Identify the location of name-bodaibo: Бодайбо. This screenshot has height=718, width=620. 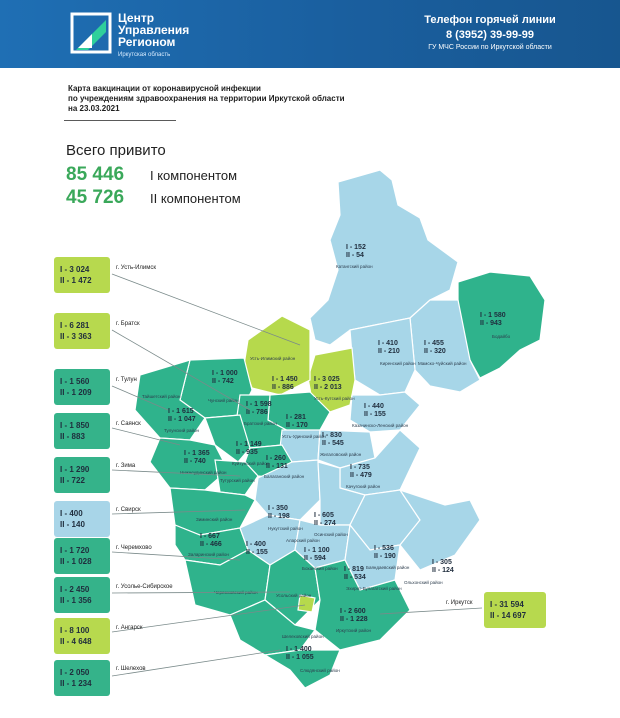
(501, 336).